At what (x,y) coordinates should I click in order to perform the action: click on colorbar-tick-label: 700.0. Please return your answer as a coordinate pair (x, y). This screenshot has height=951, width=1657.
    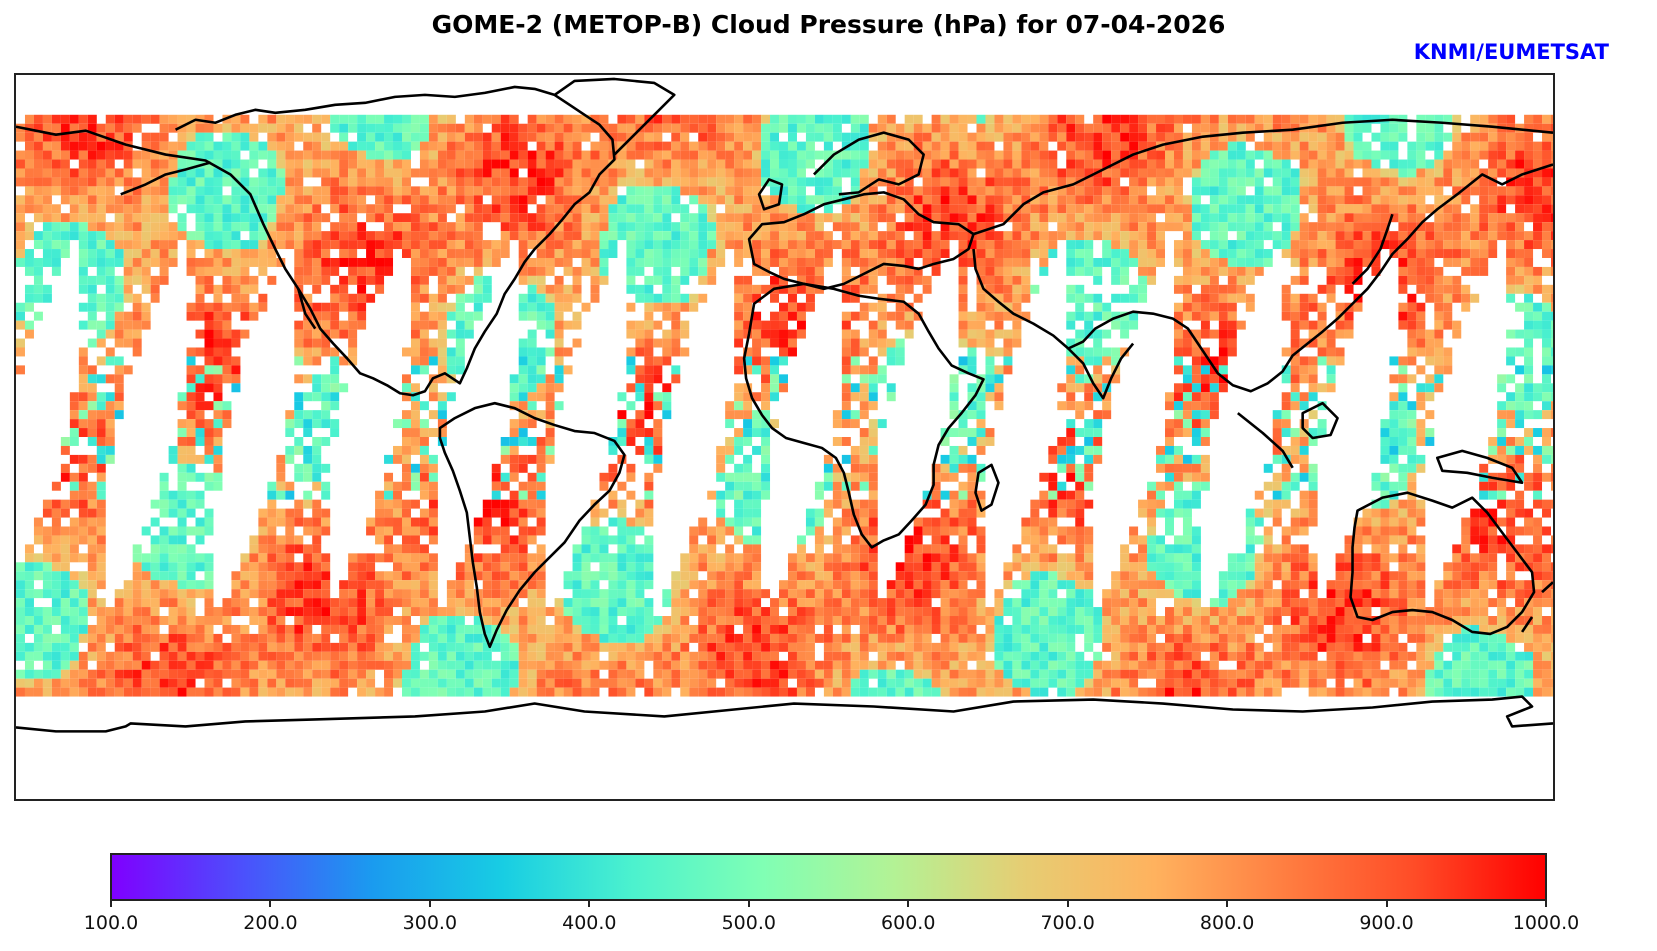
    Looking at the image, I should click on (1067, 923).